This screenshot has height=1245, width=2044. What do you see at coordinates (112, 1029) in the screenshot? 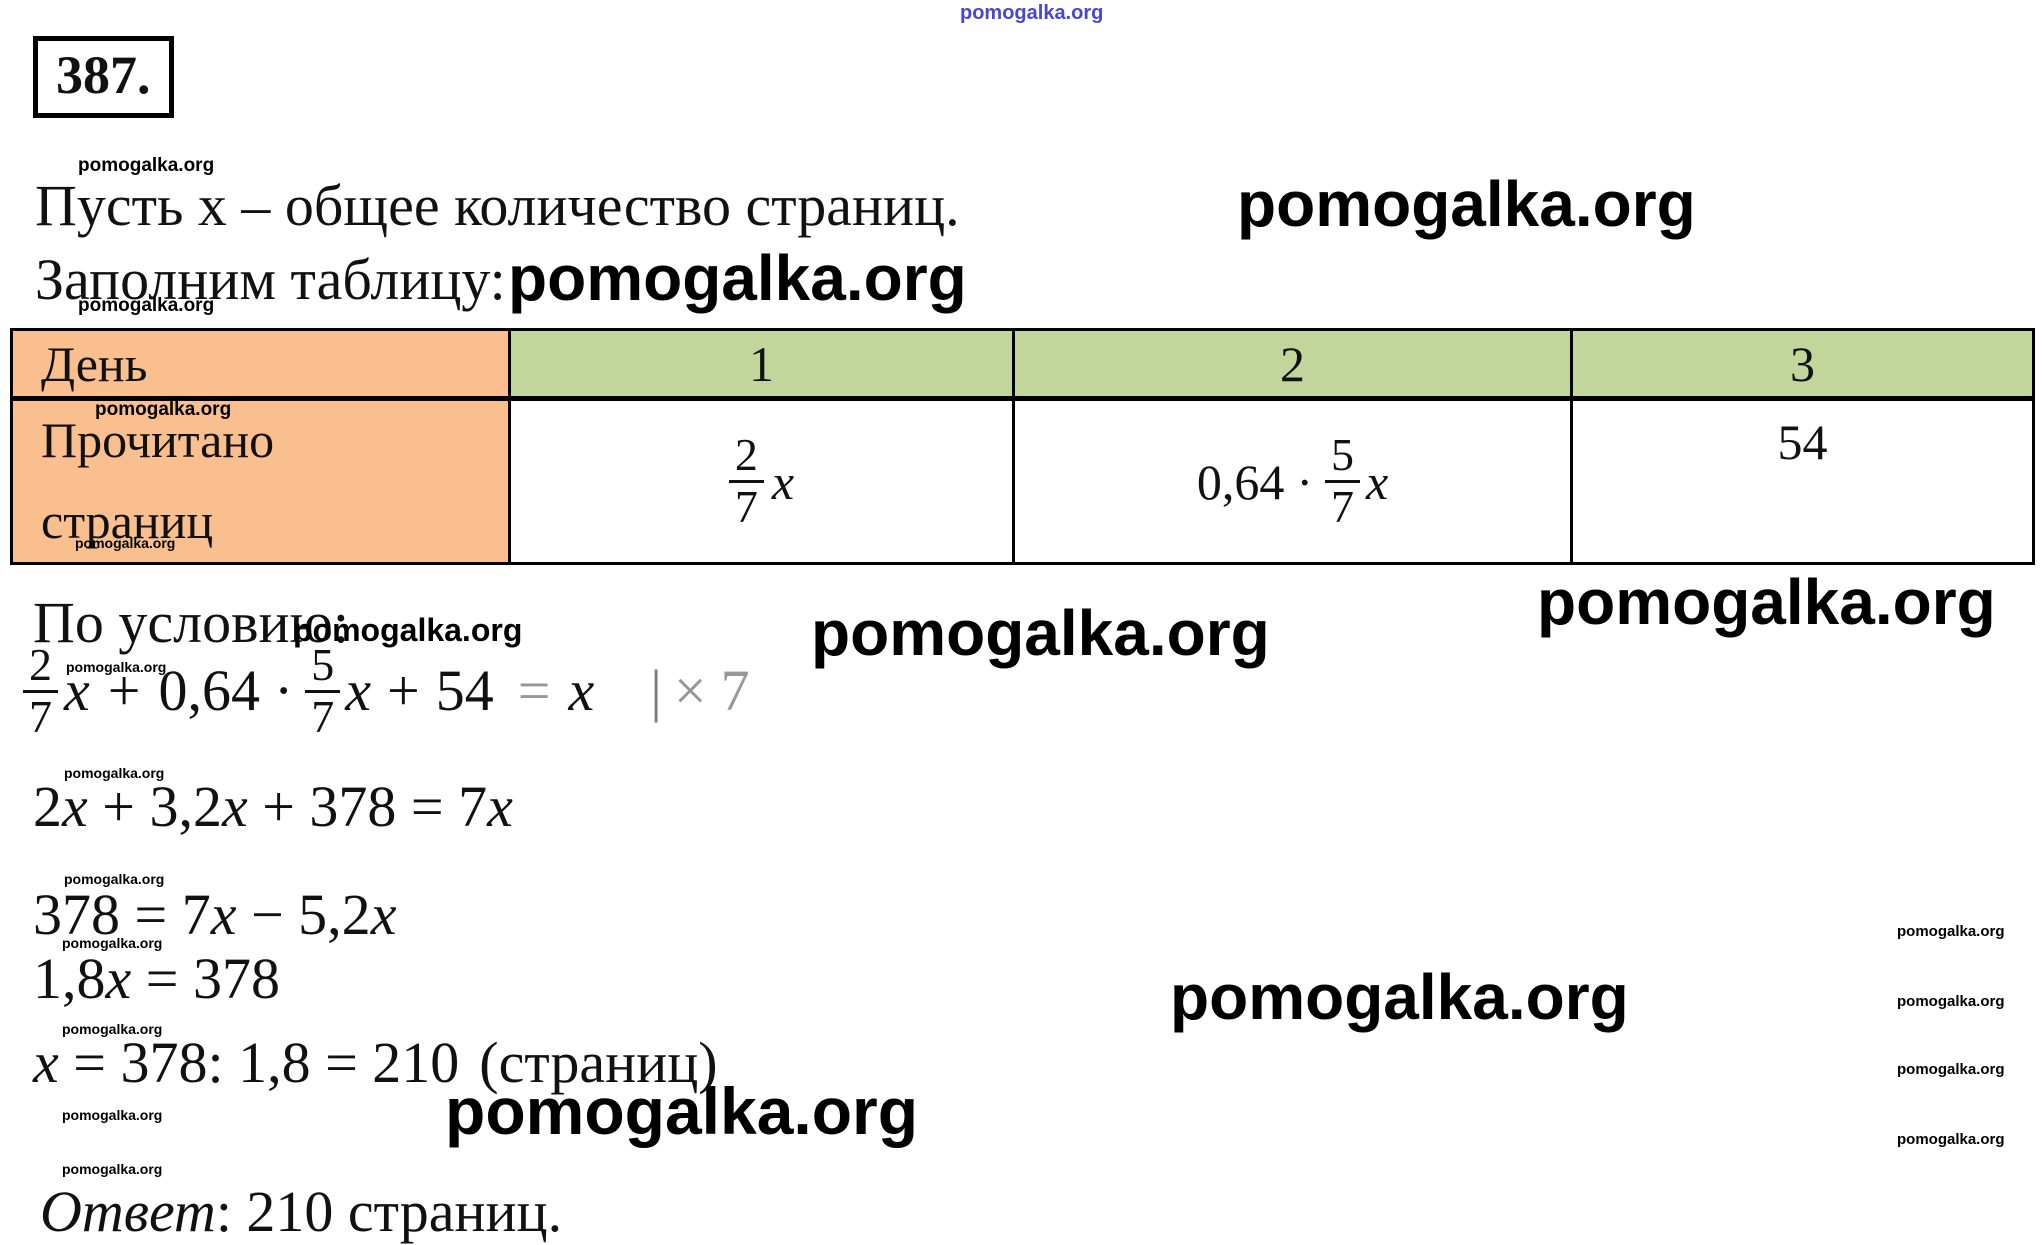
I see `watermark-small-9: pomogalka.org` at bounding box center [112, 1029].